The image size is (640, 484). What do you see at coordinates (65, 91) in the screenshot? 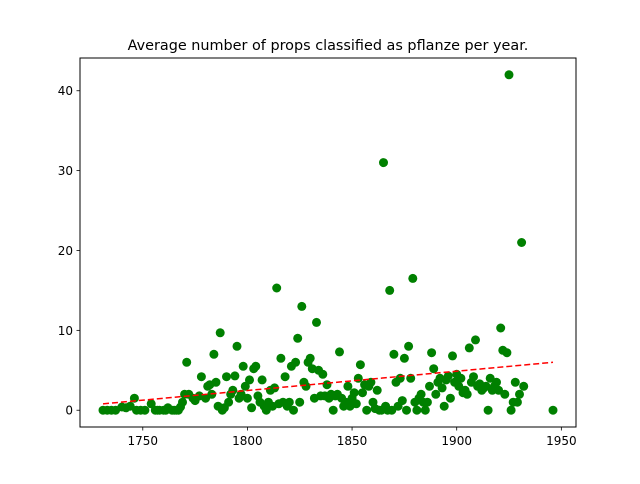
I see `y-tick-label: 40` at bounding box center [65, 91].